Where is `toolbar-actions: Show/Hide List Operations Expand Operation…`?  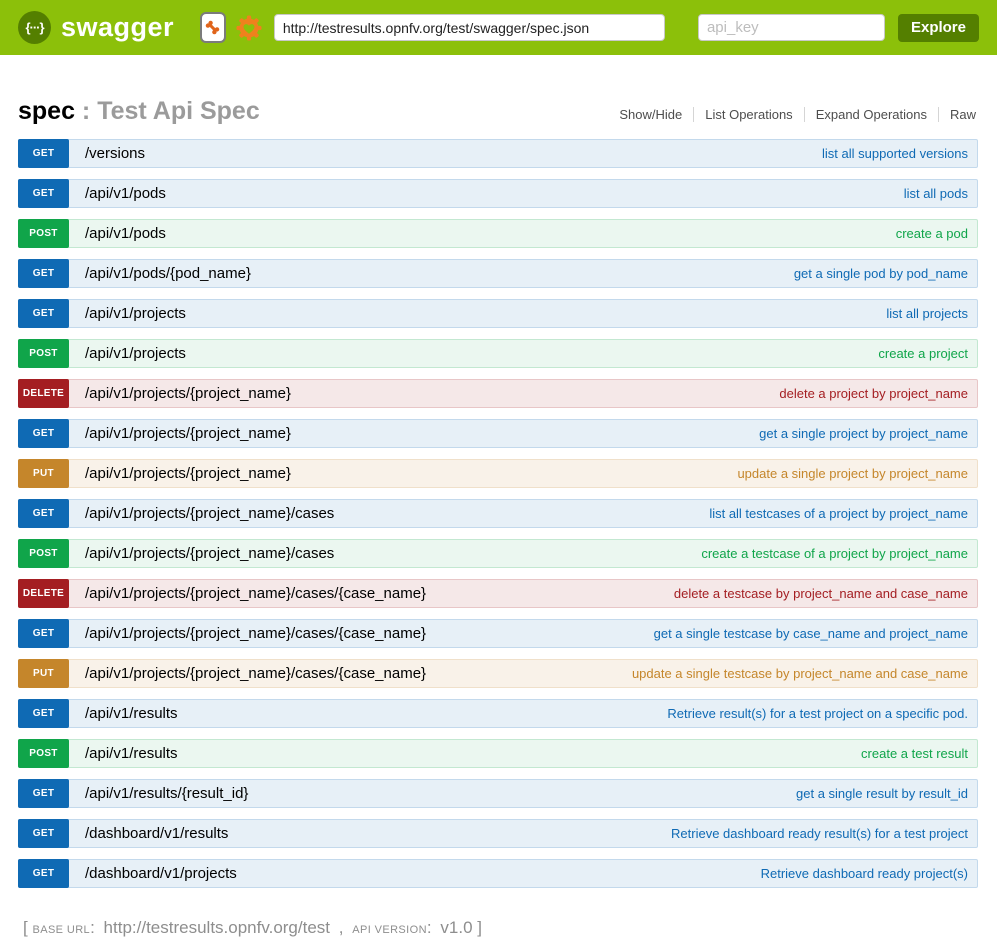
toolbar-actions: Show/Hide List Operations Expand Operation… is located at coordinates (793, 114).